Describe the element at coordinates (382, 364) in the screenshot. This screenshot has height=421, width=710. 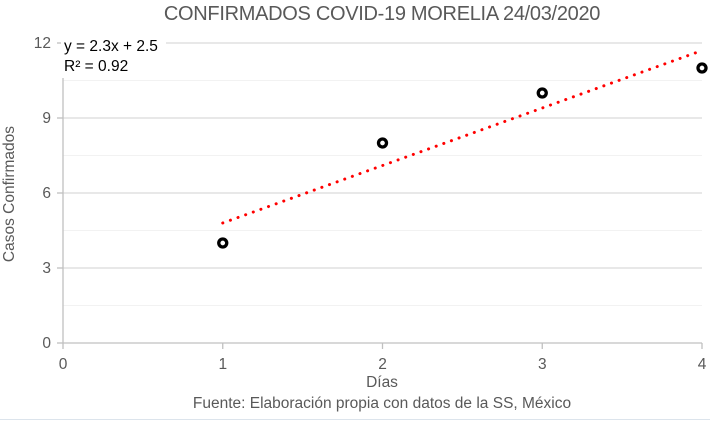
I see `x-tick-label: 2` at that location.